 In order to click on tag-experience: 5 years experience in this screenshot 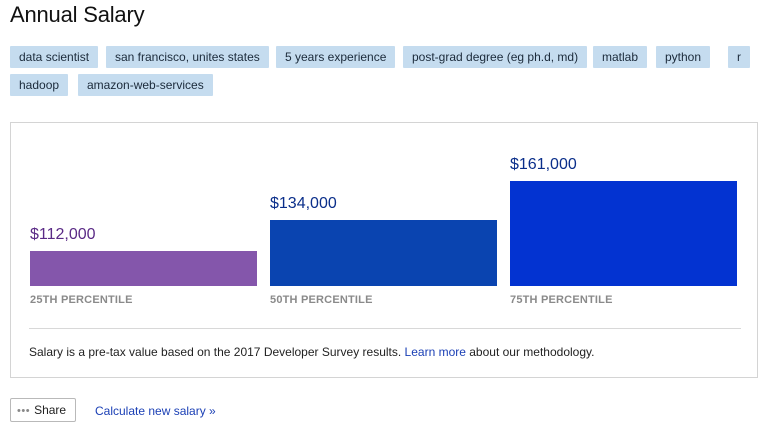, I will do `click(336, 57)`.